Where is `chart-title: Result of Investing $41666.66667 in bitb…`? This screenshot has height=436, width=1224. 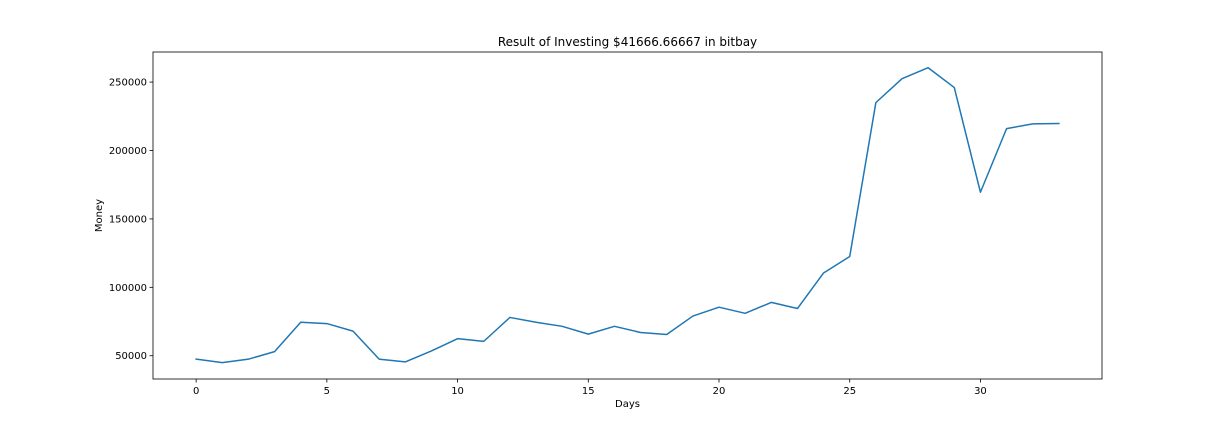
chart-title: Result of Investing $41666.66667 in bitb… is located at coordinates (627, 42).